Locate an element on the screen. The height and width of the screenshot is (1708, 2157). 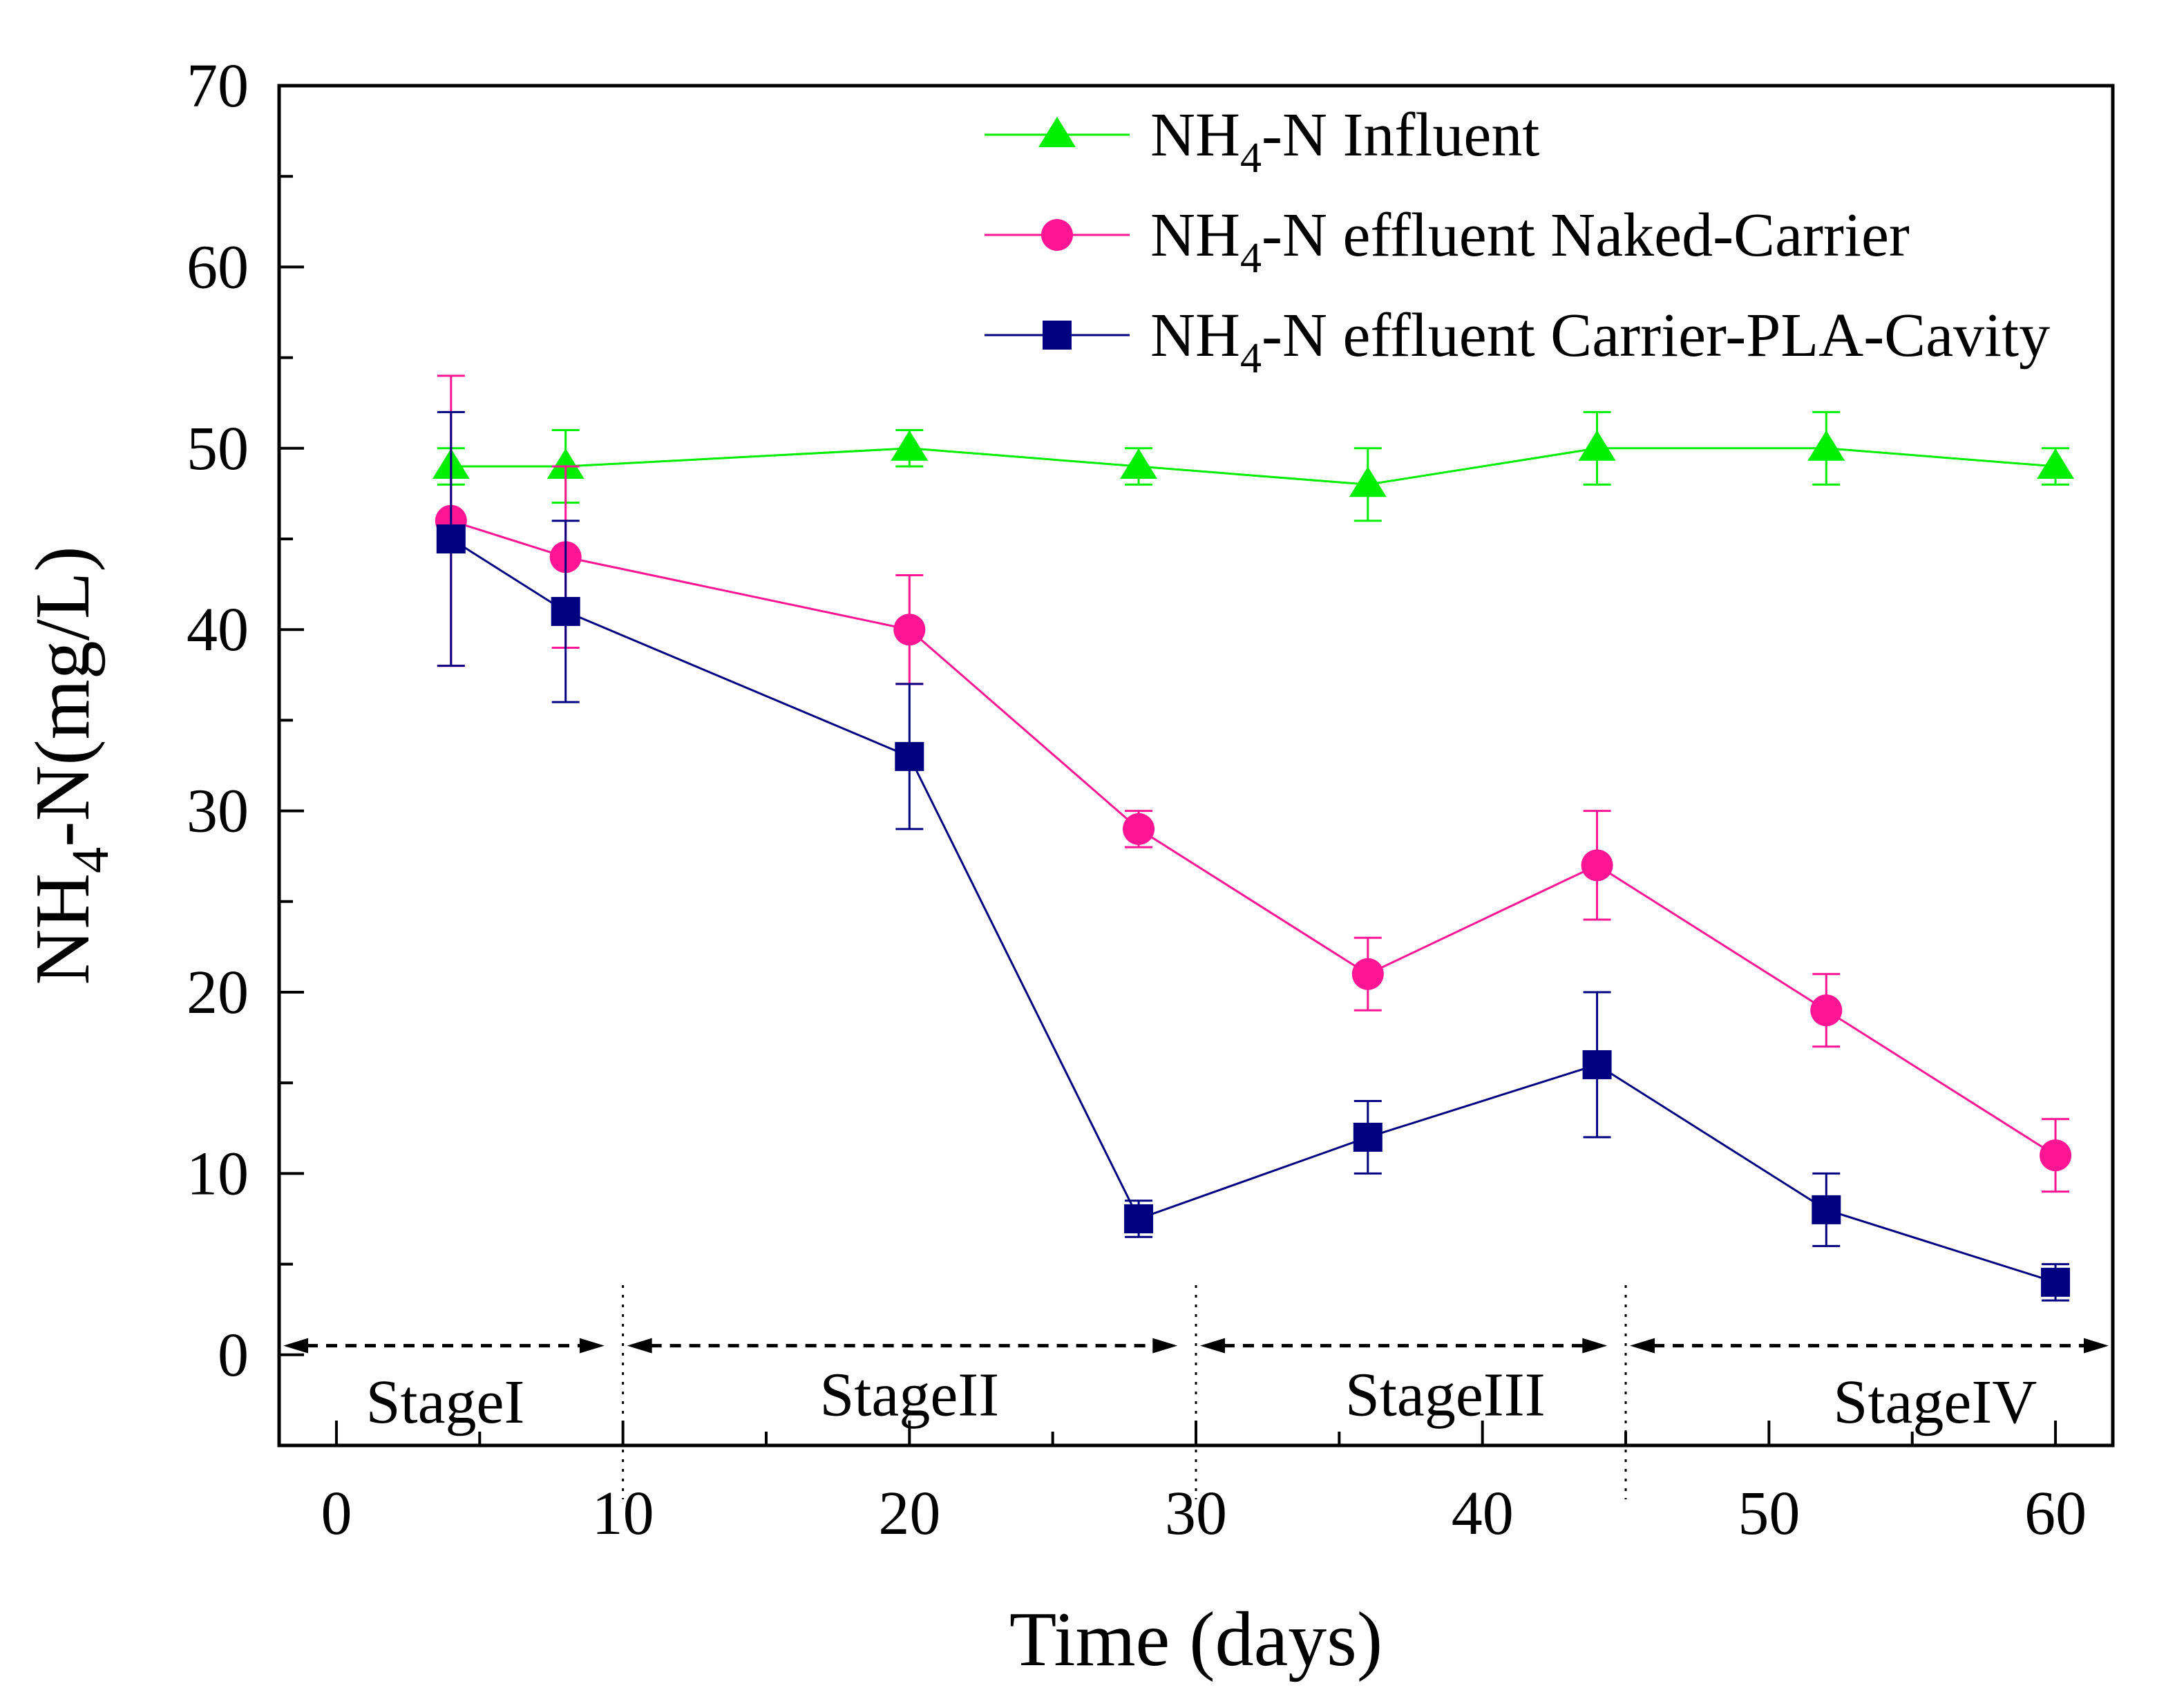
y-tick-label: 70 is located at coordinates (218, 86).